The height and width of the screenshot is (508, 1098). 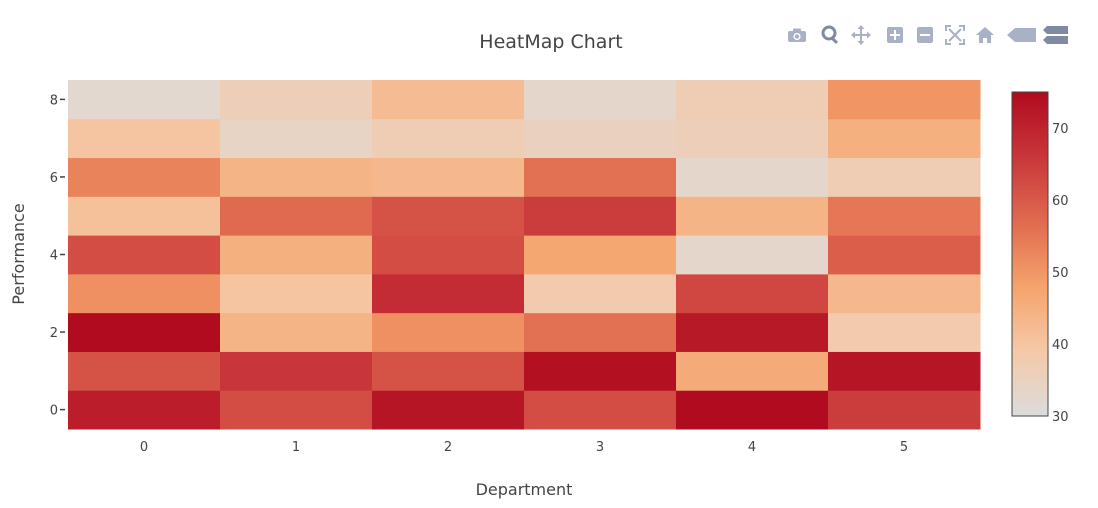 What do you see at coordinates (1060, 345) in the screenshot?
I see `colorbar-tick-label: 40` at bounding box center [1060, 345].